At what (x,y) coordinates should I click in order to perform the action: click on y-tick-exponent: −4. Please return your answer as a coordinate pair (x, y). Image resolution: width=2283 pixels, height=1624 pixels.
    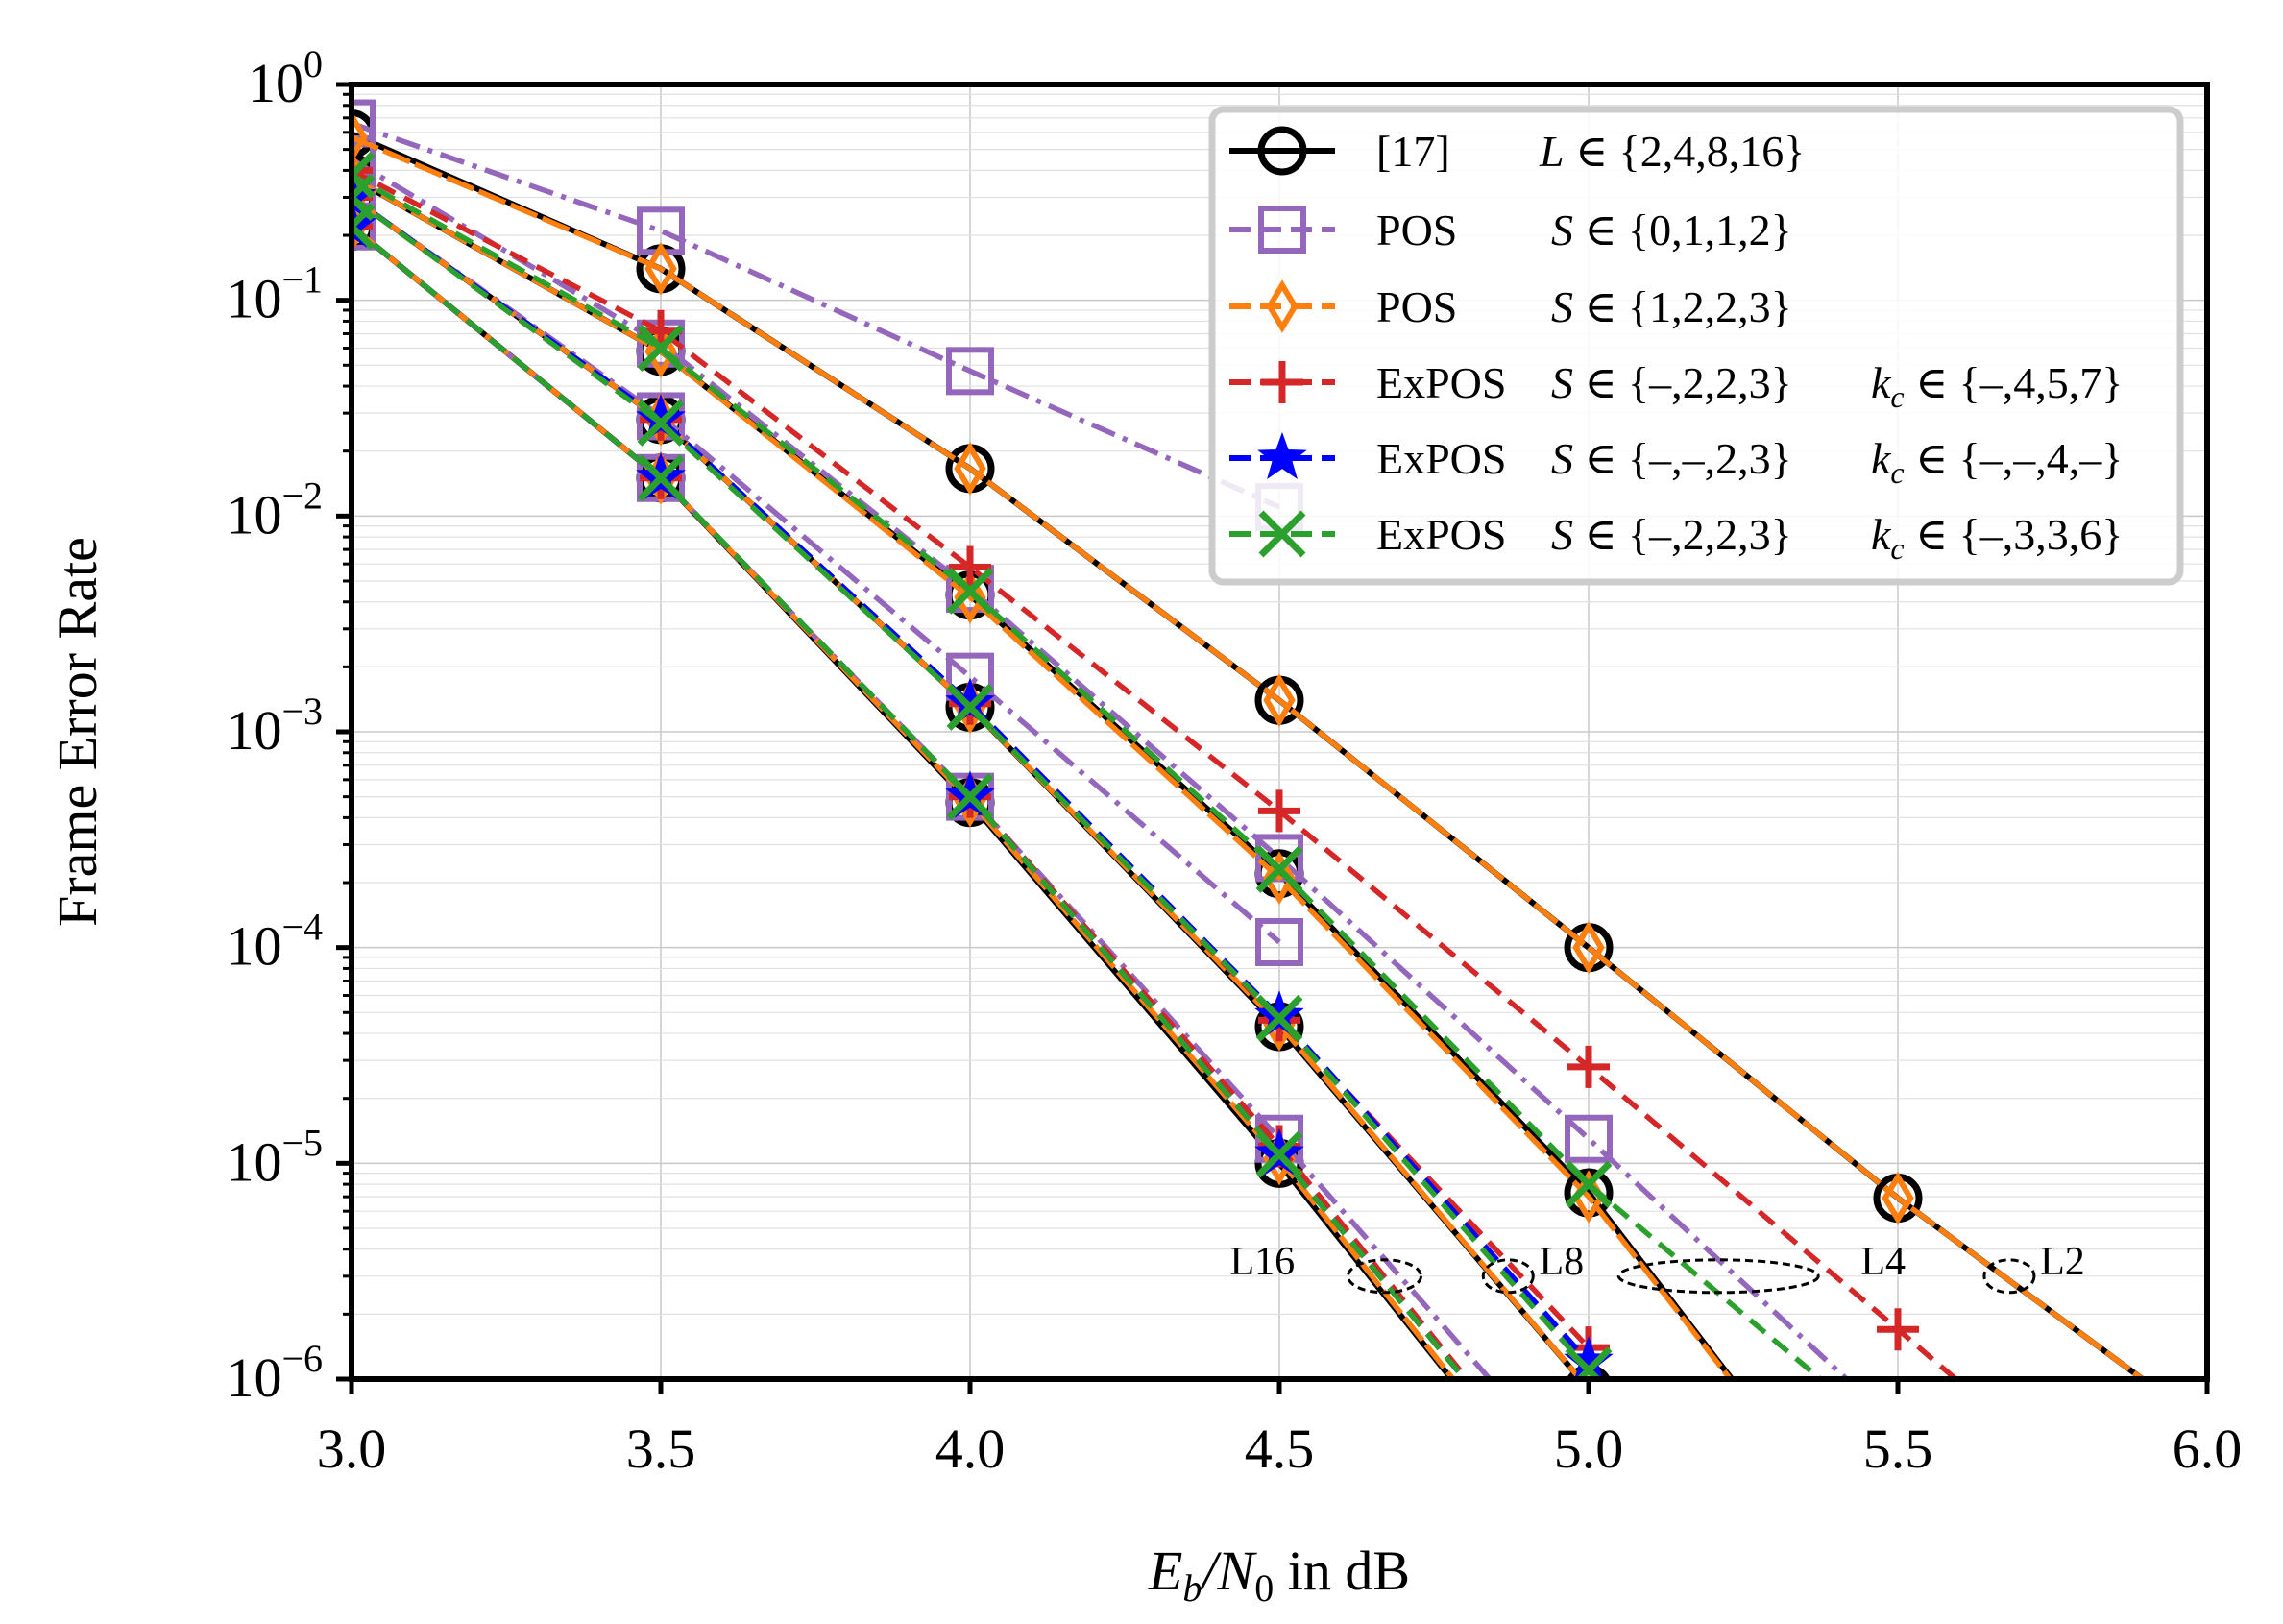
    Looking at the image, I should click on (302, 927).